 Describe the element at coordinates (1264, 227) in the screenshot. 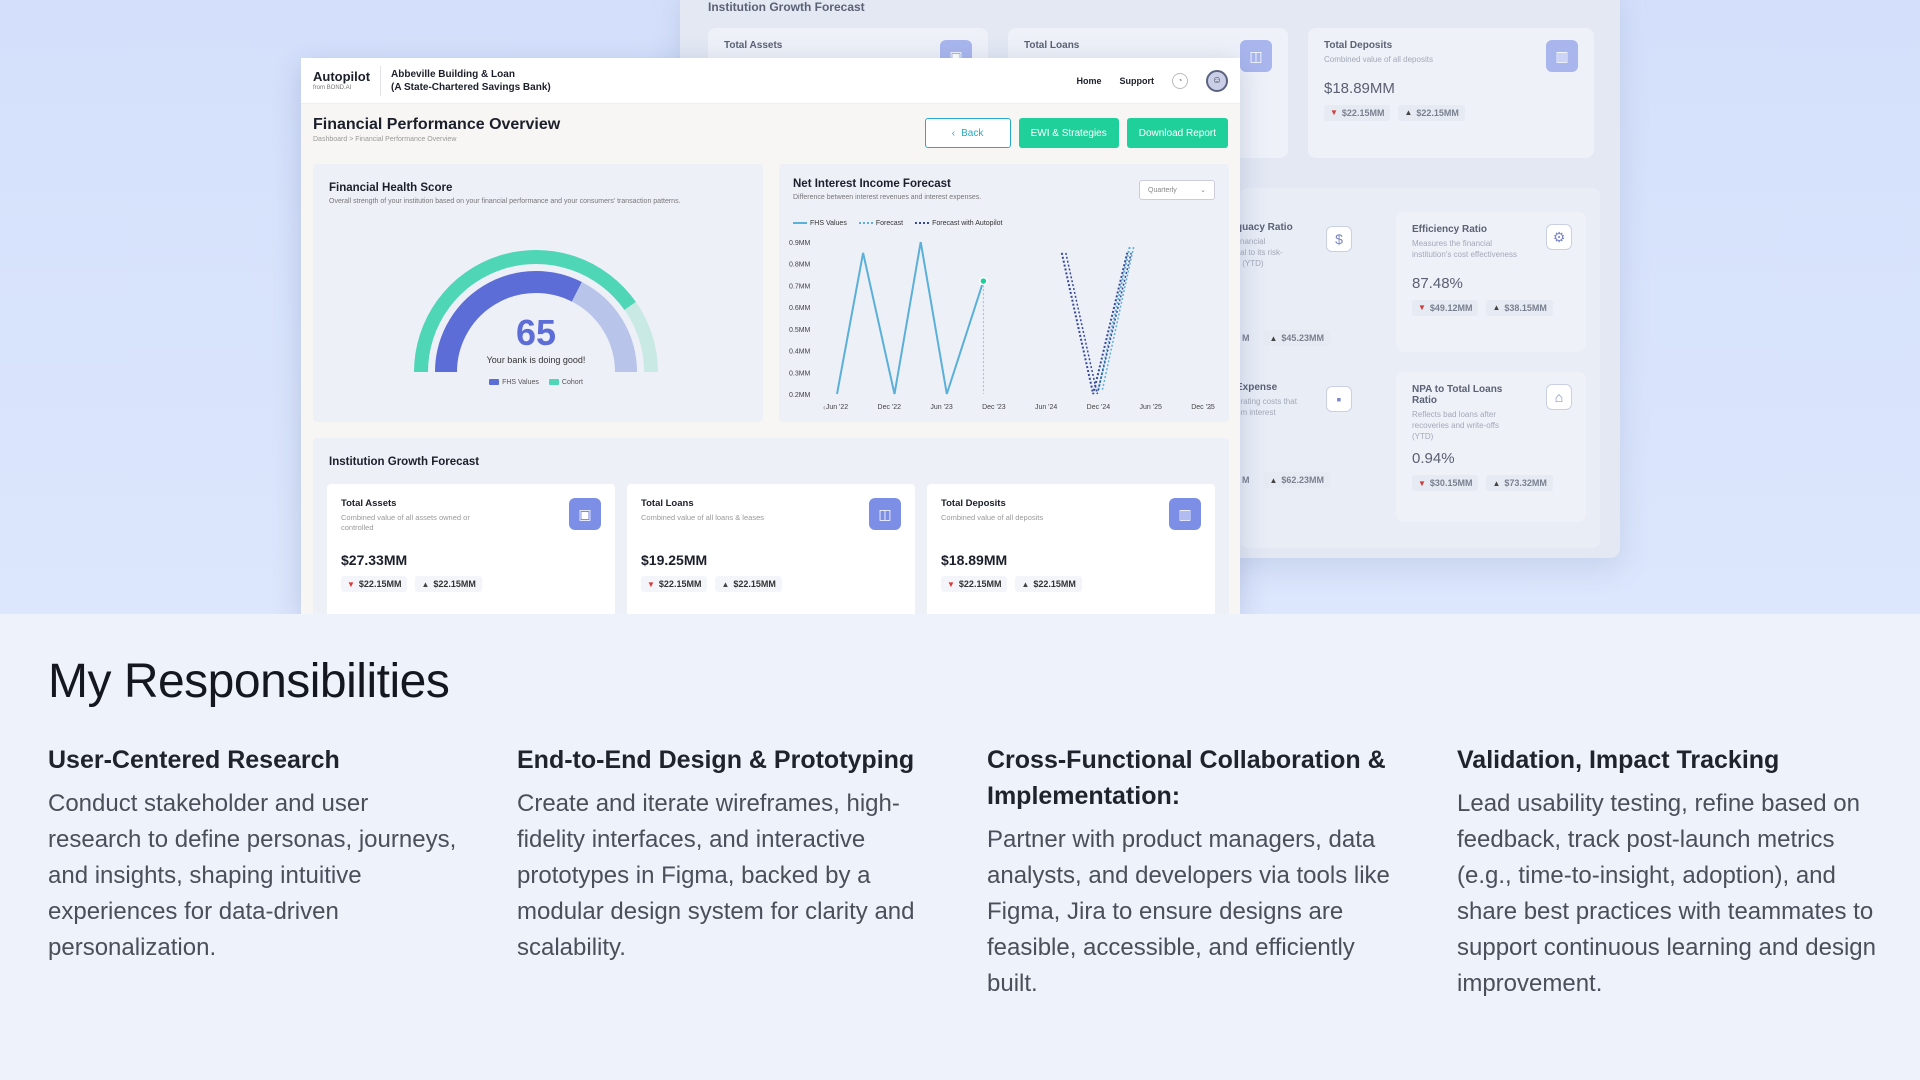

I see `bg-ratio-title: quacy Ratio` at that location.